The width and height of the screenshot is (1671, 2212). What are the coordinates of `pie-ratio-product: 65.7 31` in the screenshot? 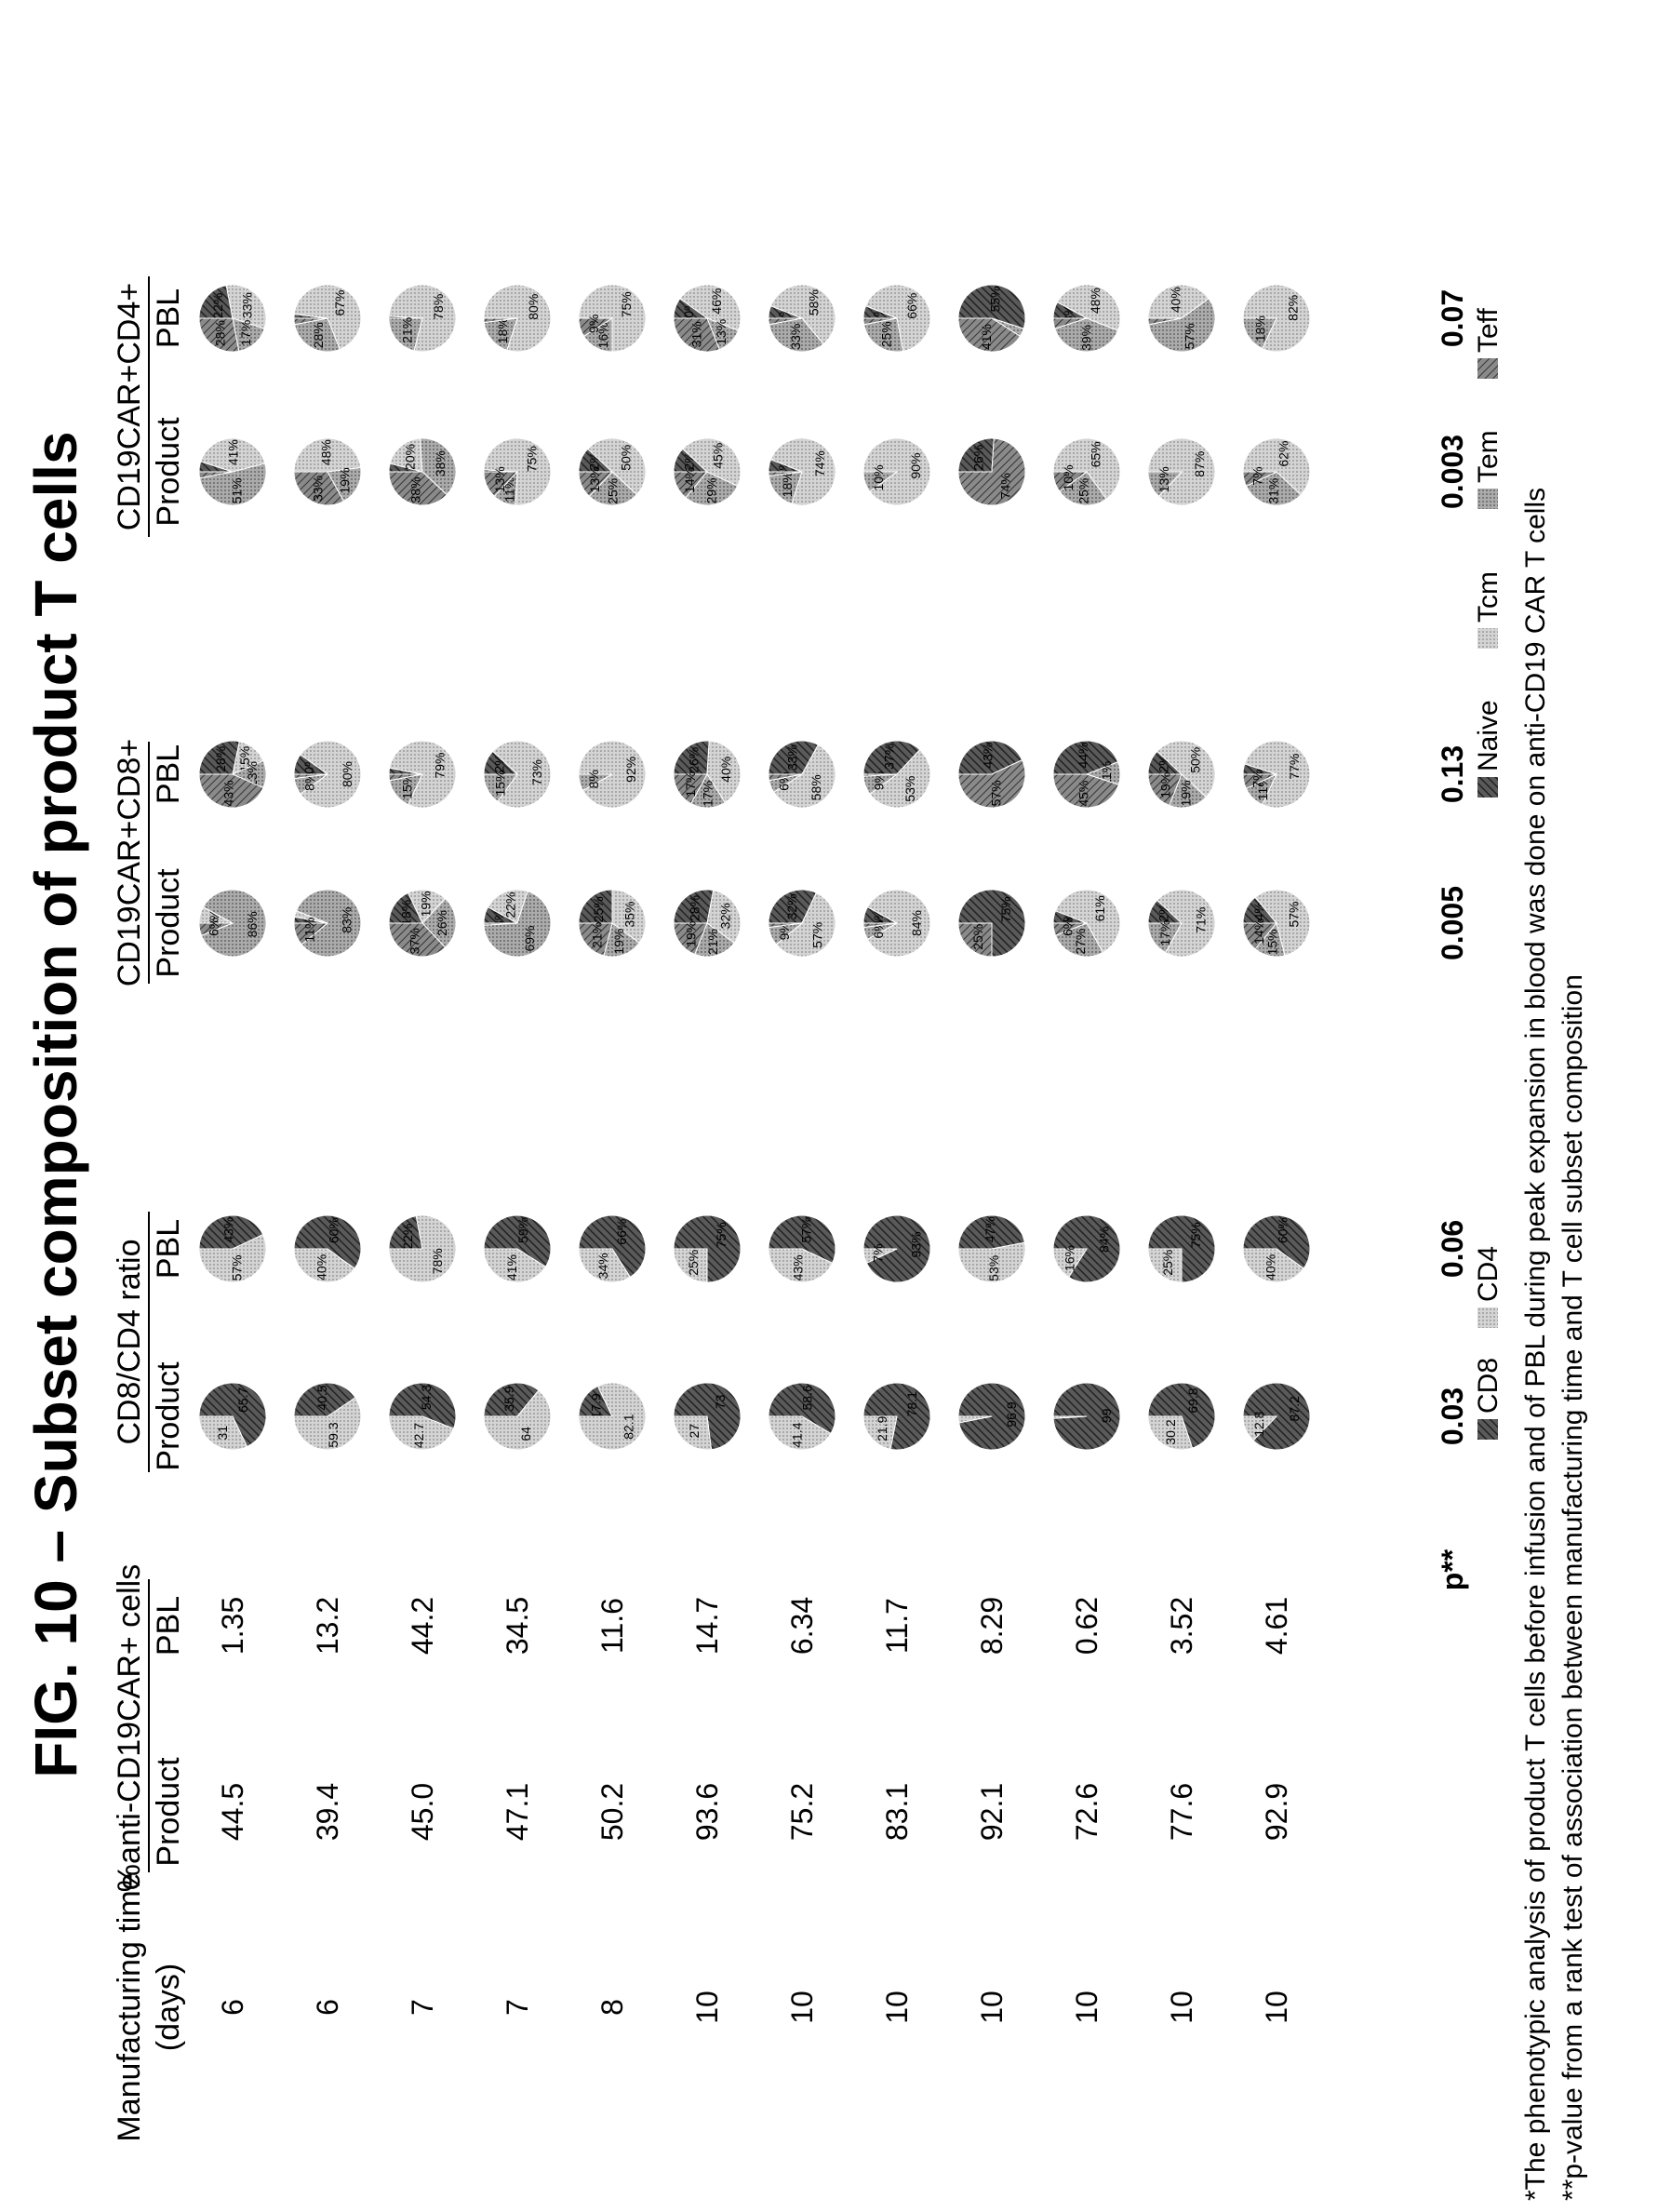 It's located at (232, 1416).